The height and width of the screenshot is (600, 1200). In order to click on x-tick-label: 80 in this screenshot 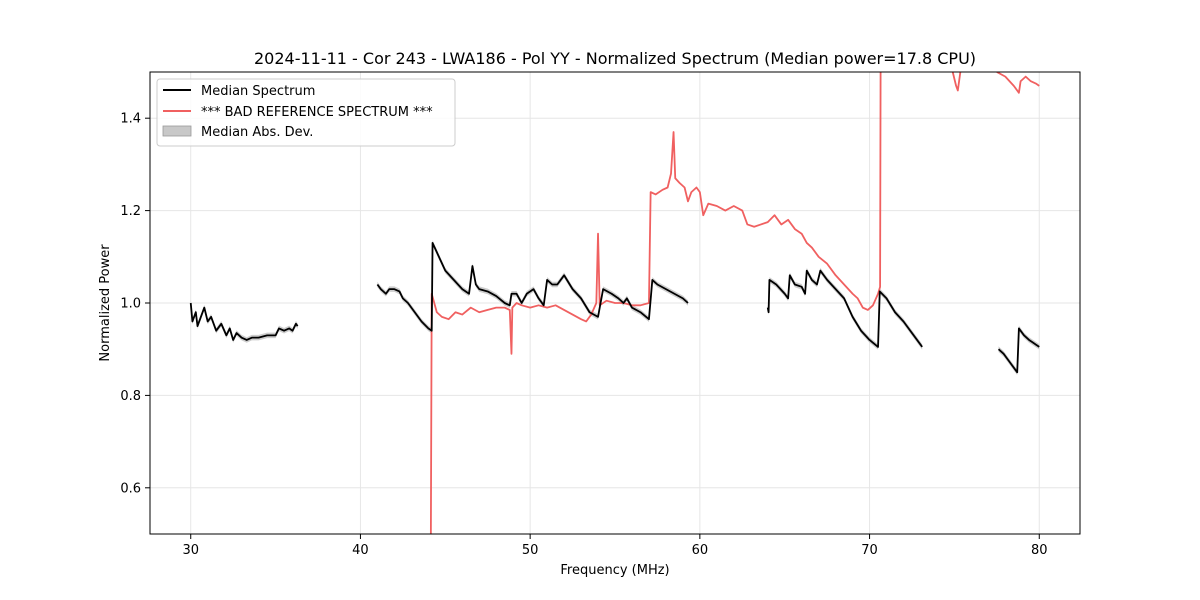, I will do `click(1039, 550)`.